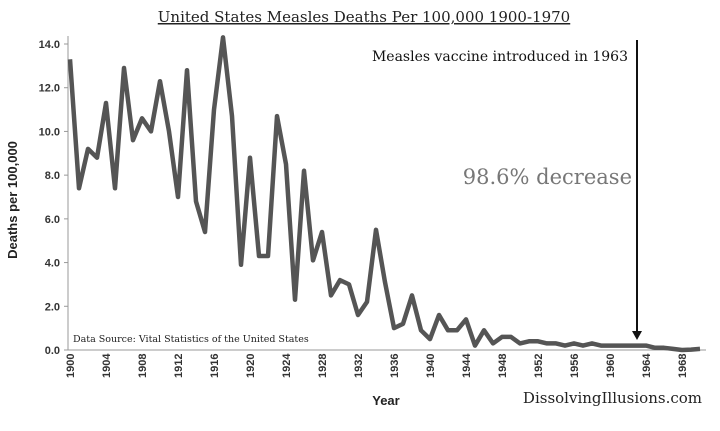 This screenshot has height=431, width=720. I want to click on site-credit: DissolvingIllusions.com, so click(612, 398).